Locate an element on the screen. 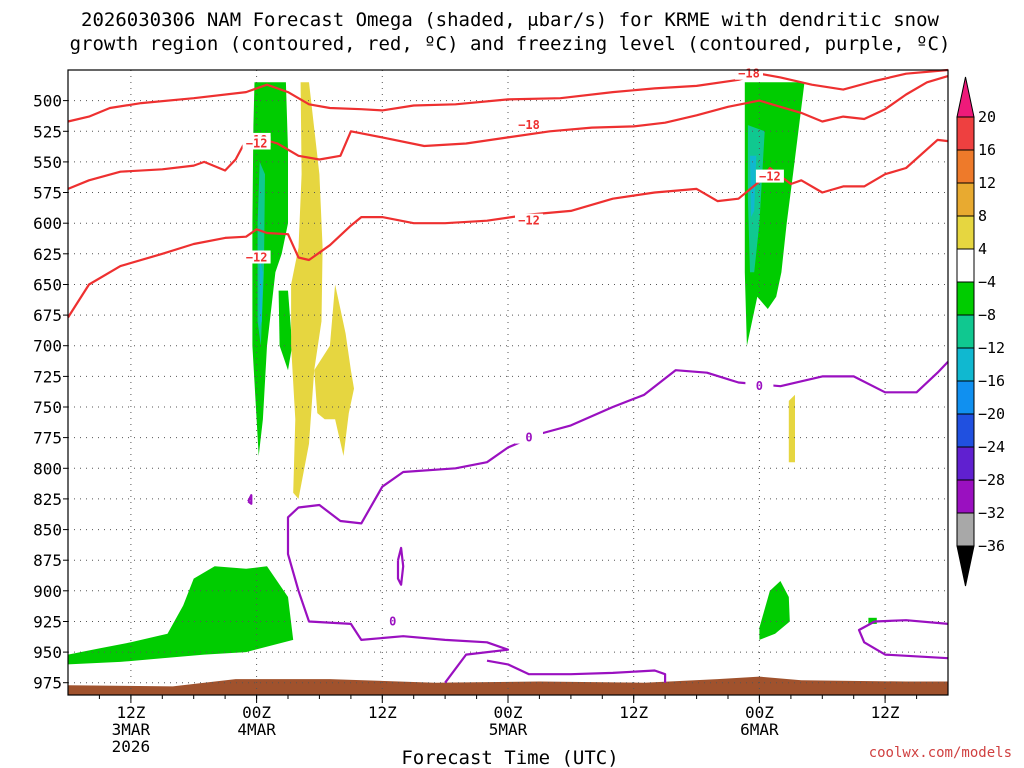 The height and width of the screenshot is (768, 1024). x-tick-label-18-0: 00Z is located at coordinates (256, 712).